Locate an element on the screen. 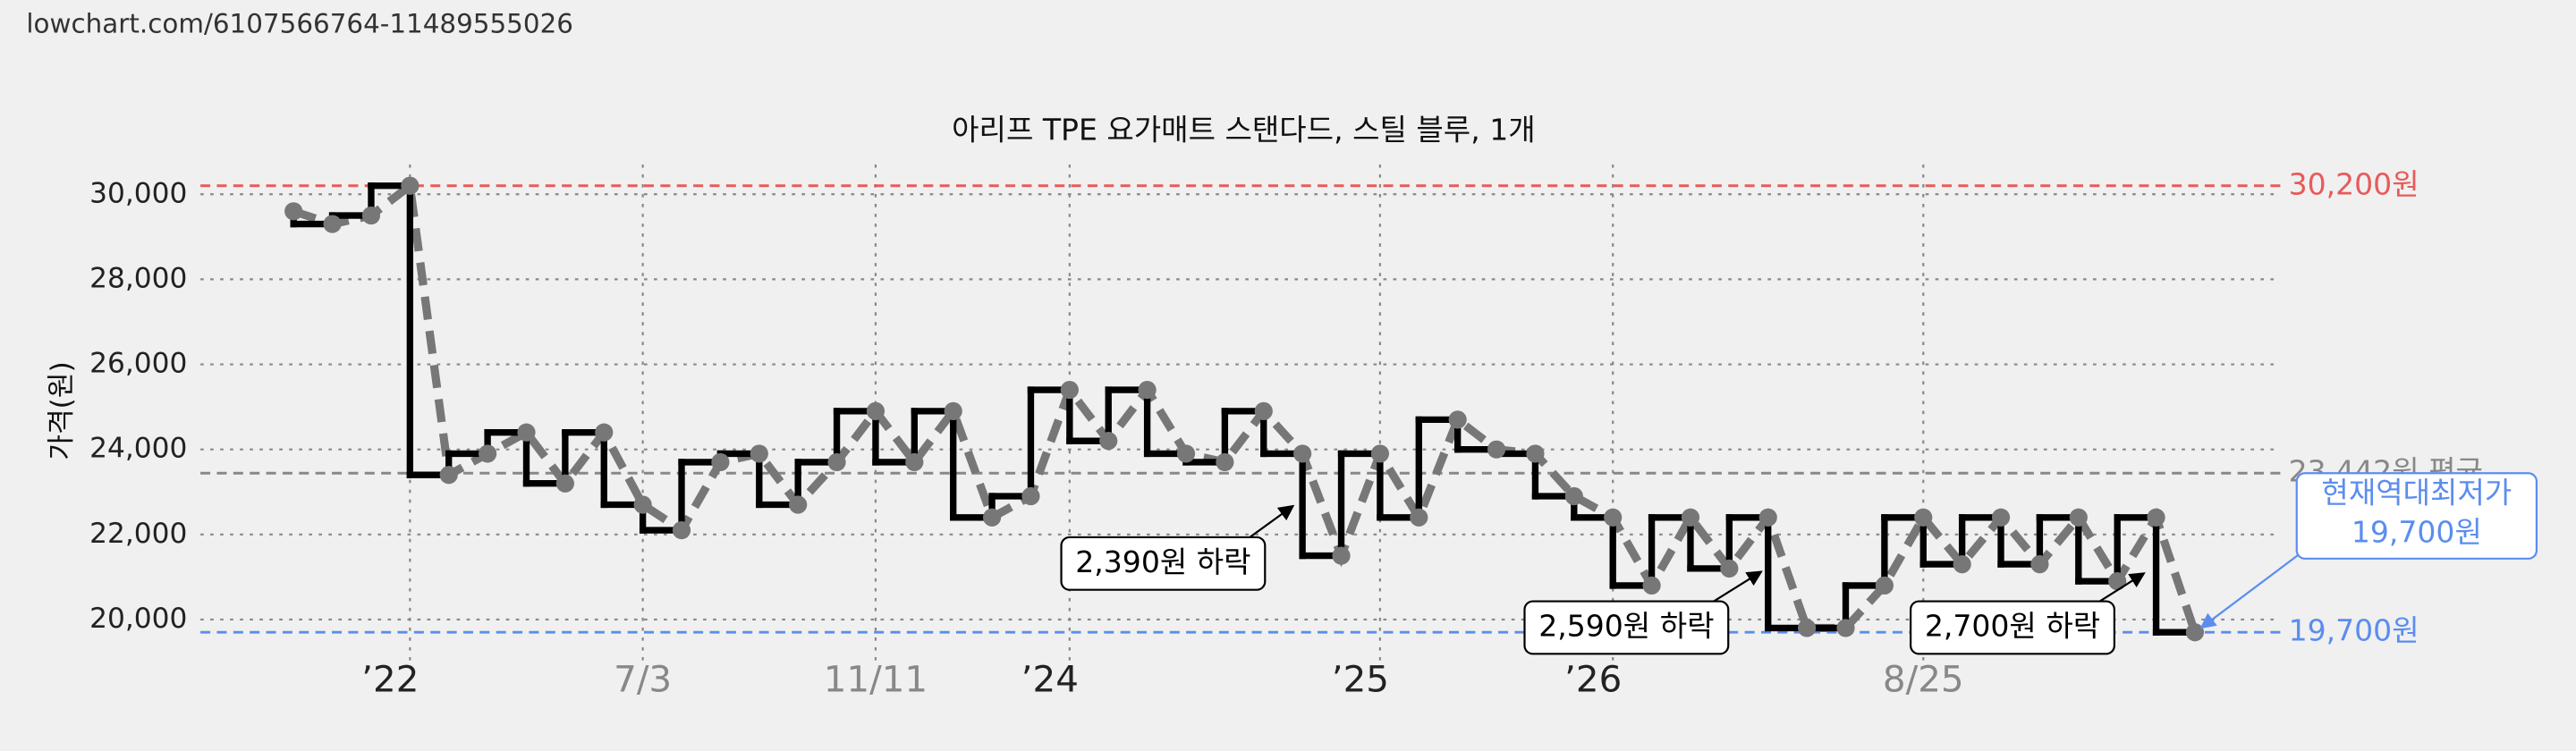 Image resolution: width=2576 pixels, height=751 pixels. annotation-text: 2,390원 하락 is located at coordinates (1162, 561).